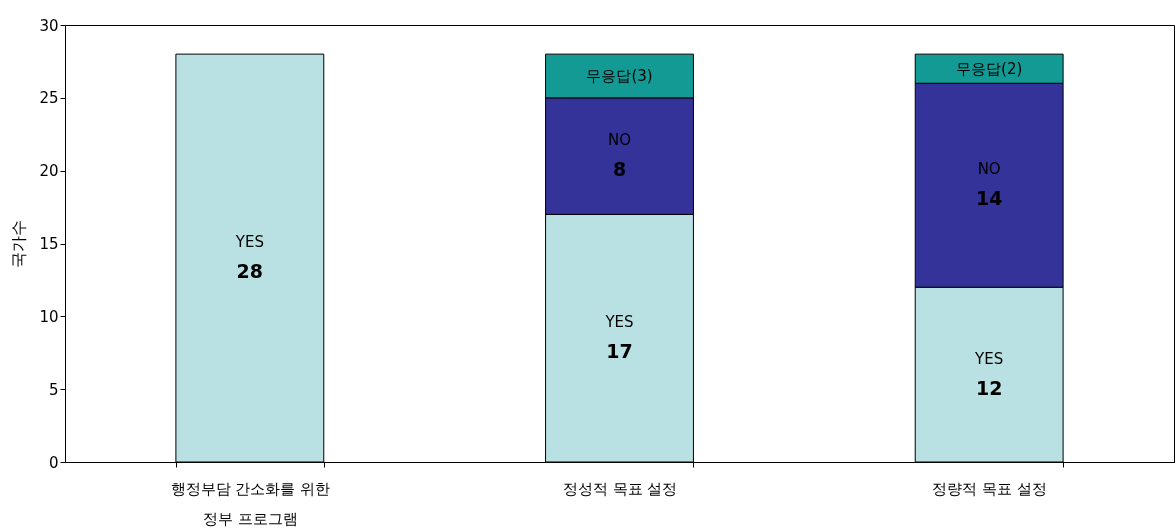 Image resolution: width=1176 pixels, height=530 pixels. What do you see at coordinates (49, 98) in the screenshot?
I see `y-tick-label: 25` at bounding box center [49, 98].